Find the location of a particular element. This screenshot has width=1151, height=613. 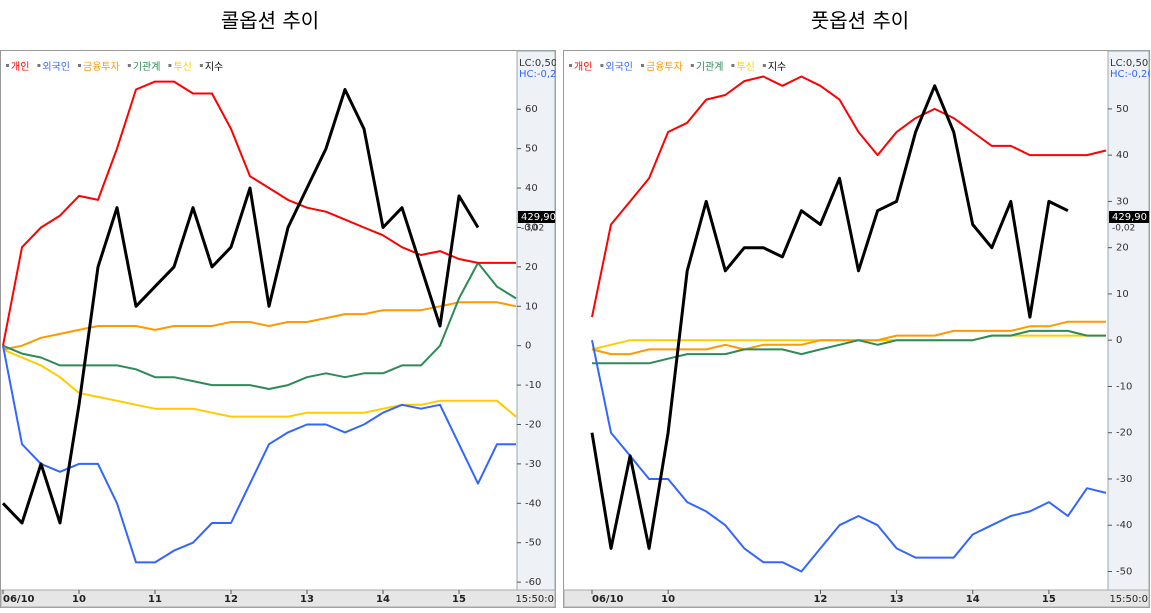

x-tick-label: 11 is located at coordinates (155, 599).